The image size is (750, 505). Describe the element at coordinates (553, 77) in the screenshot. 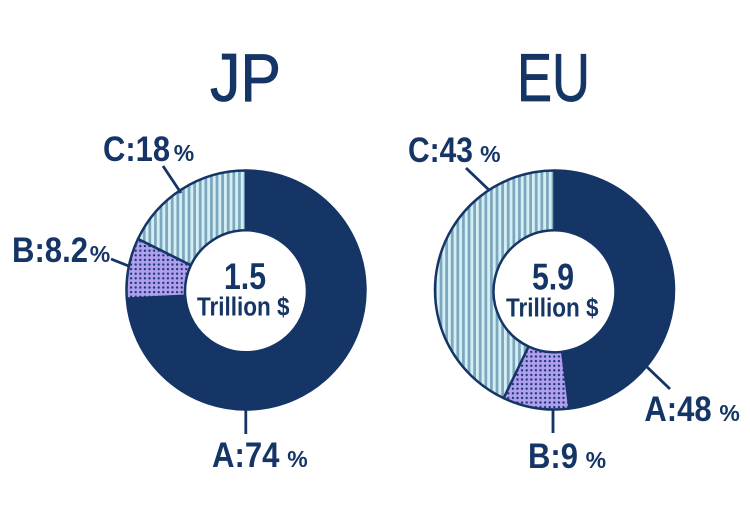

I see `svg-text: EU` at that location.